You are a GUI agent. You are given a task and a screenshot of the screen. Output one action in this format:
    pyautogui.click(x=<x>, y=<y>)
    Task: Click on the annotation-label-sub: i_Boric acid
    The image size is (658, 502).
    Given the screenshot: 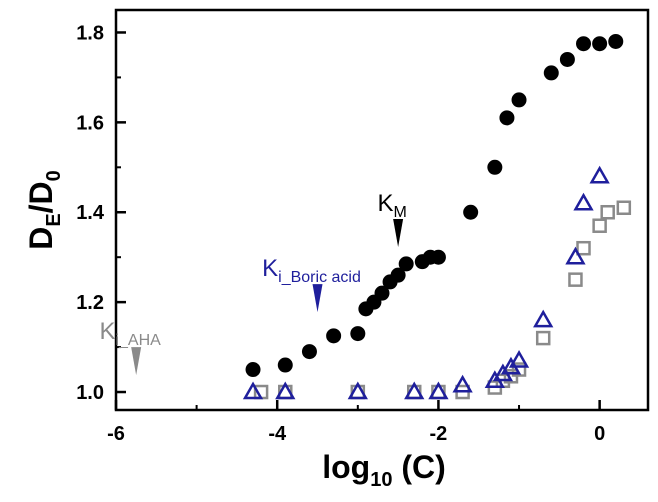 What is the action you would take?
    pyautogui.click(x=319, y=277)
    